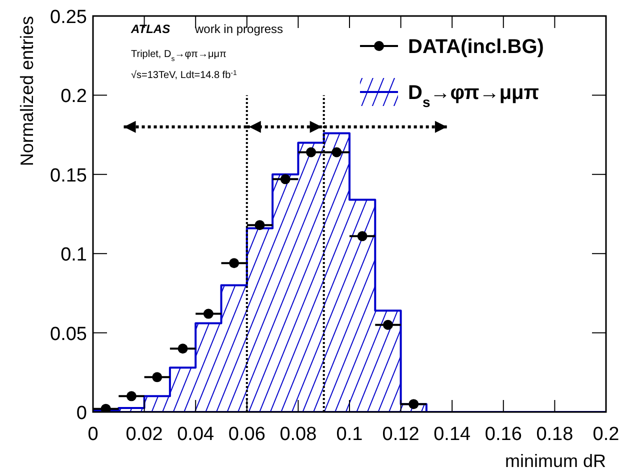 This screenshot has height=474, width=624. I want to click on x-tick-label: 0.04, so click(196, 434).